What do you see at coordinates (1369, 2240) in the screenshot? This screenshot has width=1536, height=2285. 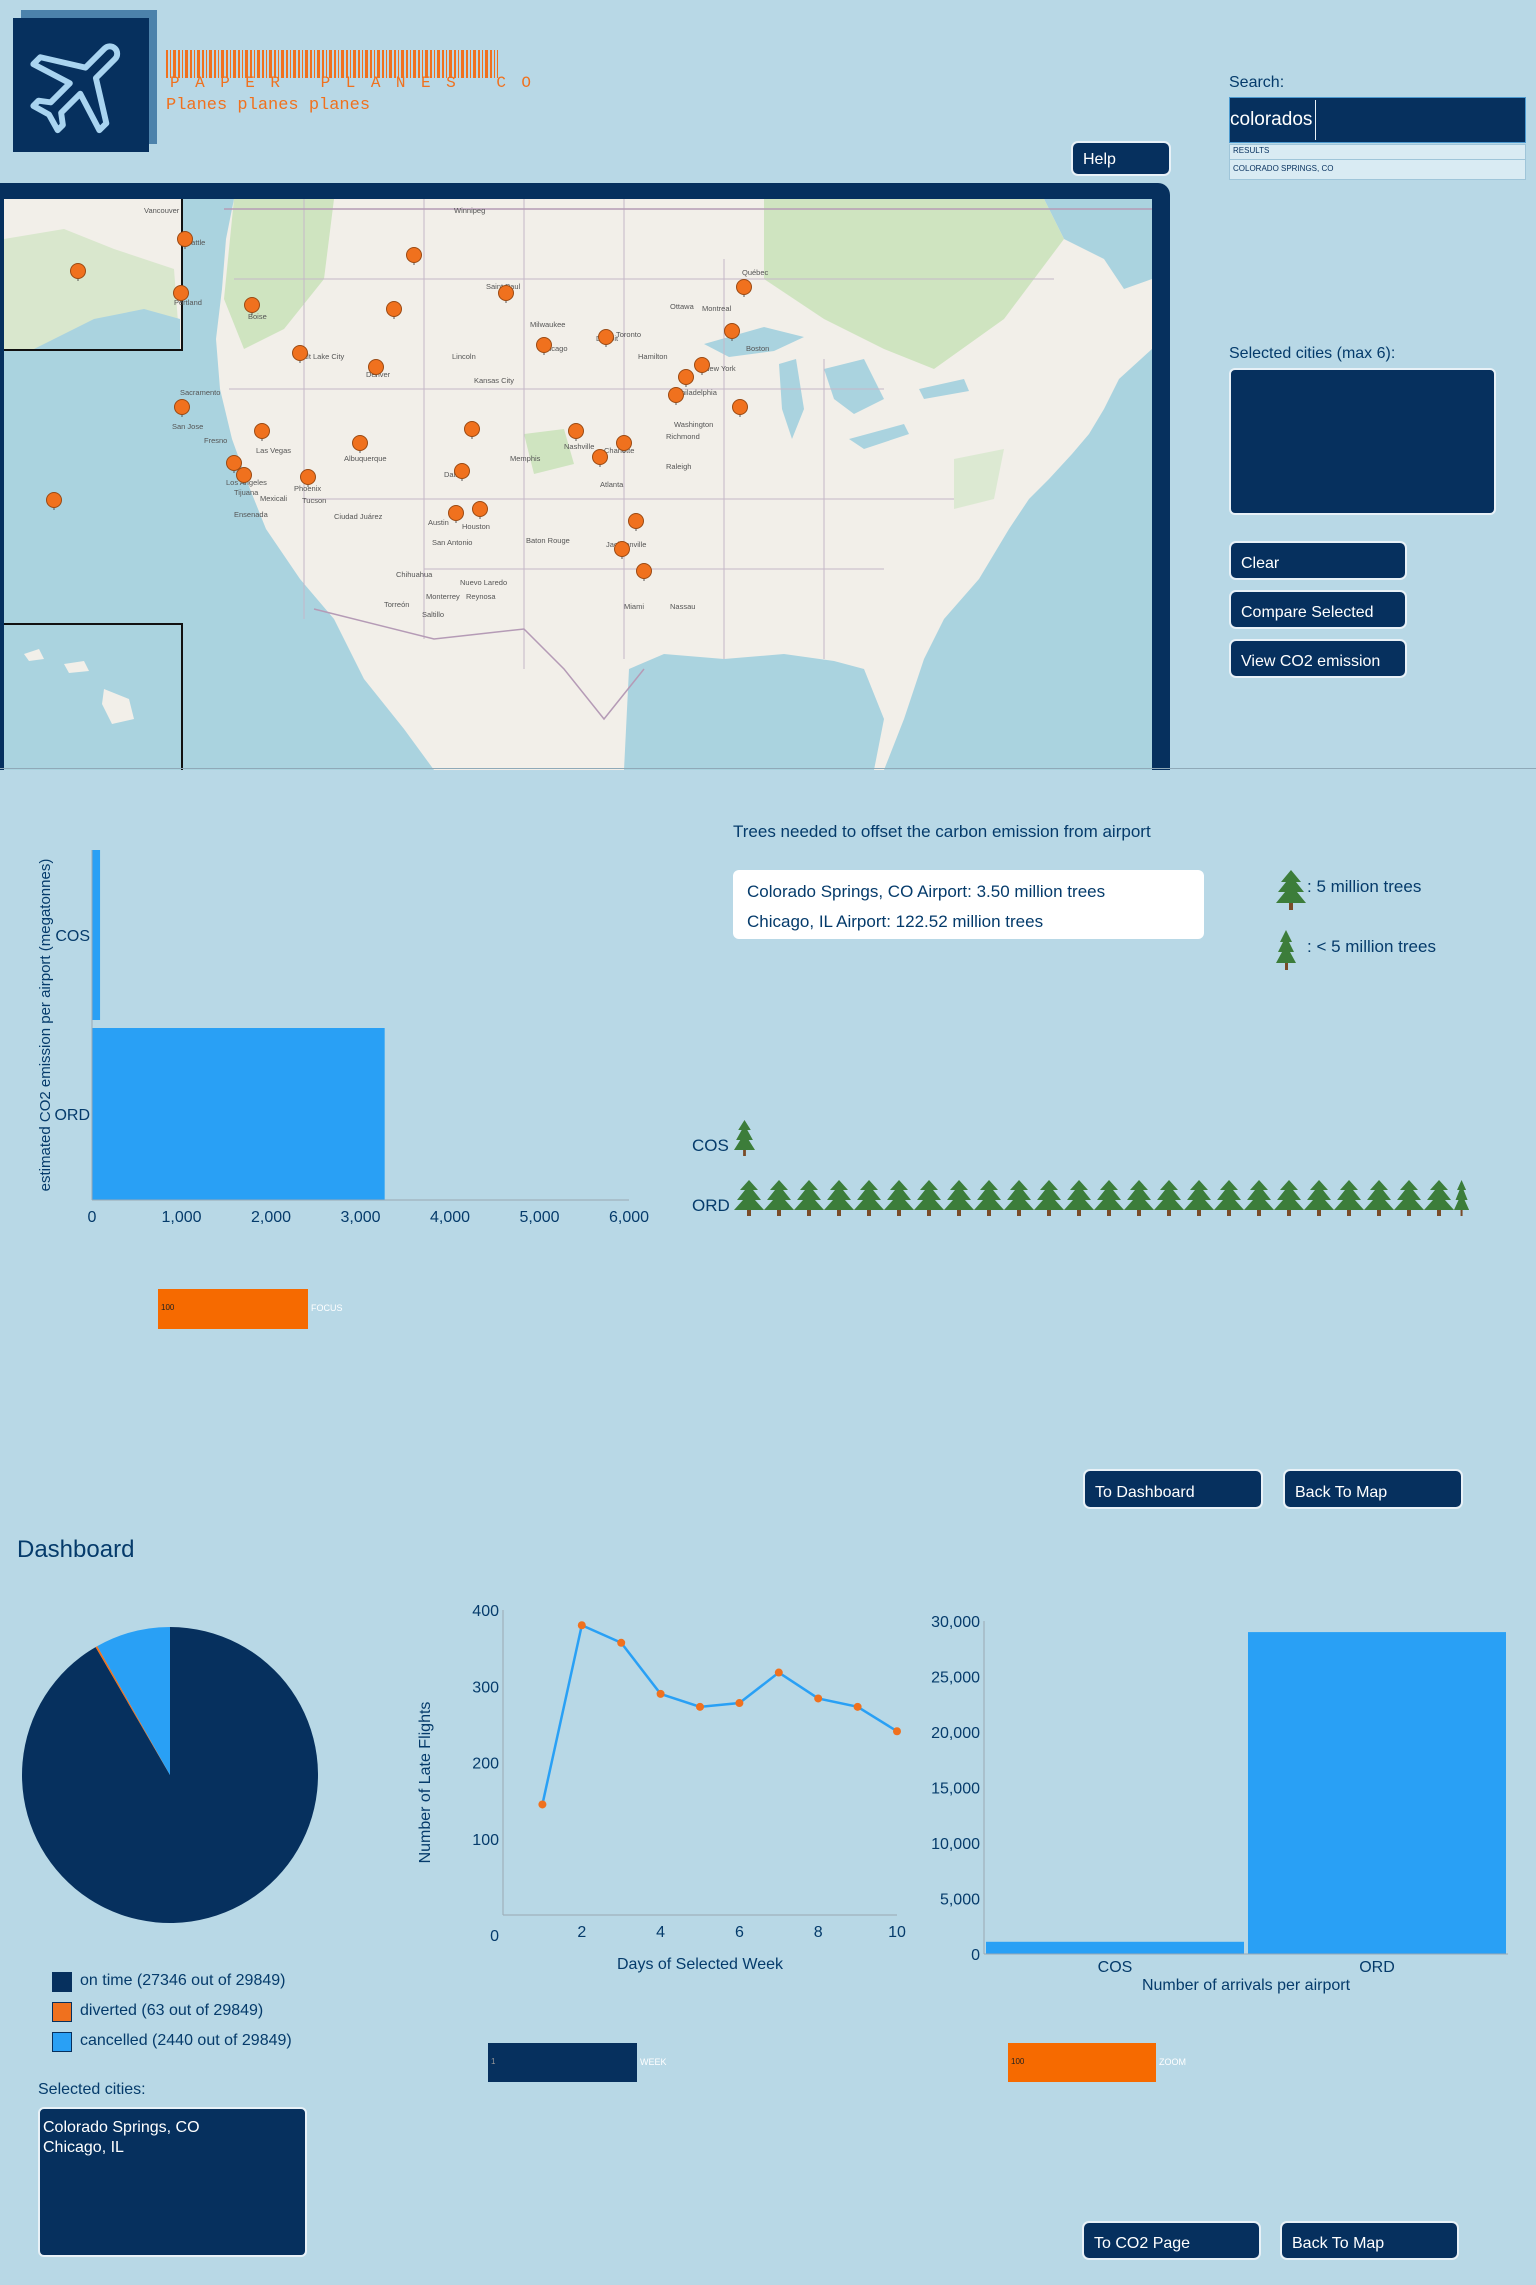 I see `dashboard-back-to-map-button: Back To Map` at bounding box center [1369, 2240].